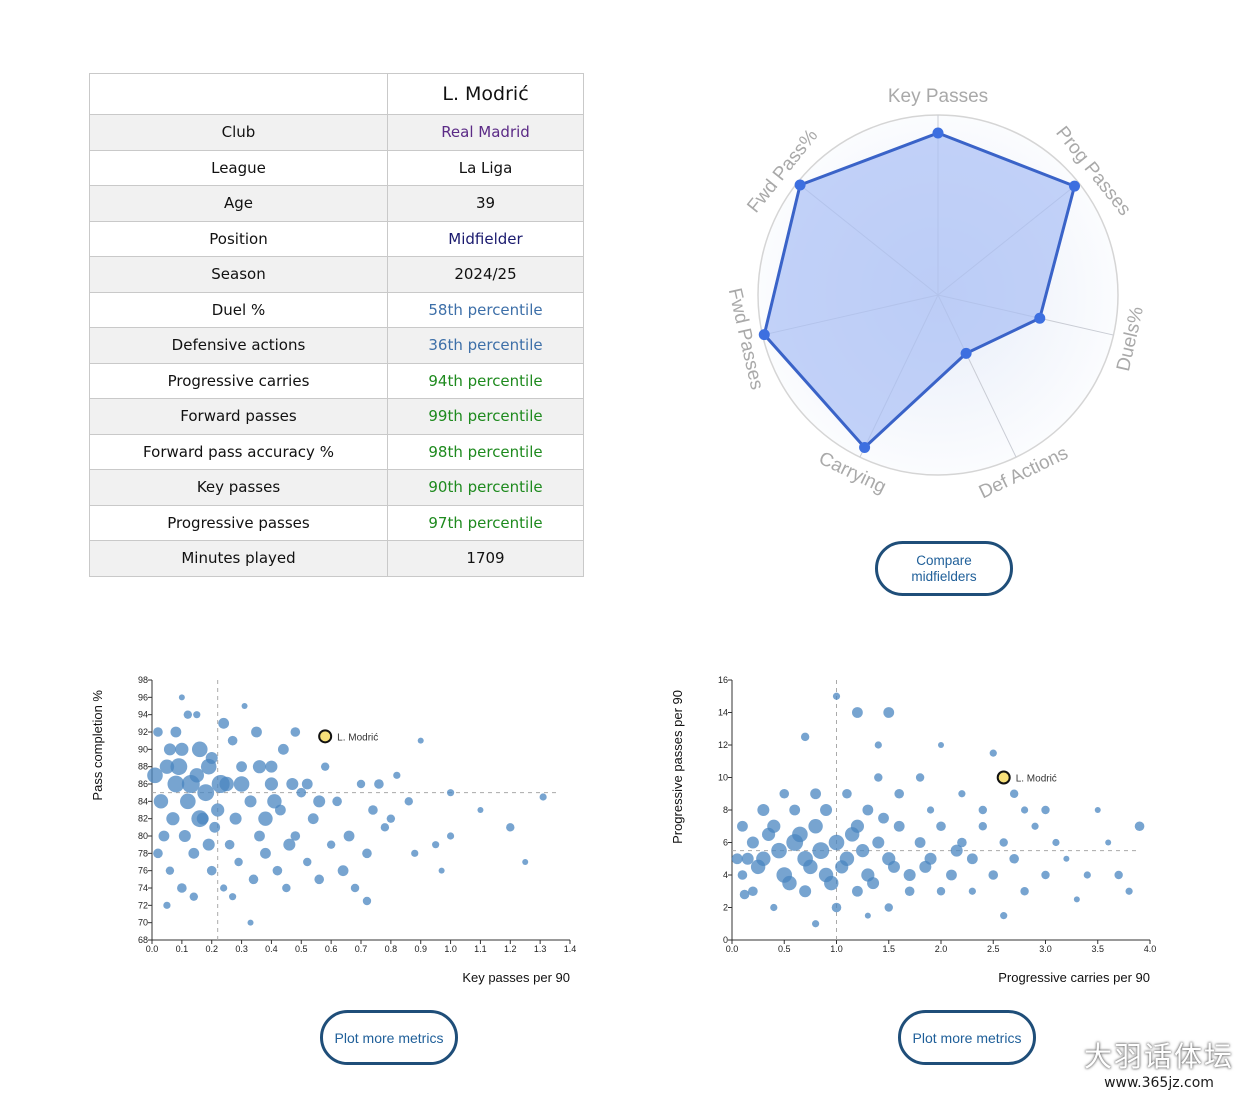  I want to click on table-row: Position Midfielder, so click(336, 238).